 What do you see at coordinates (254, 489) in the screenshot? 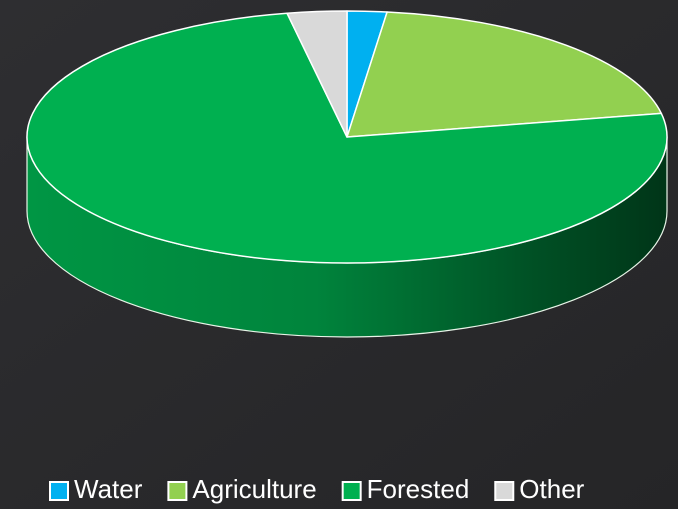
I see `legend-label: Agriculture` at bounding box center [254, 489].